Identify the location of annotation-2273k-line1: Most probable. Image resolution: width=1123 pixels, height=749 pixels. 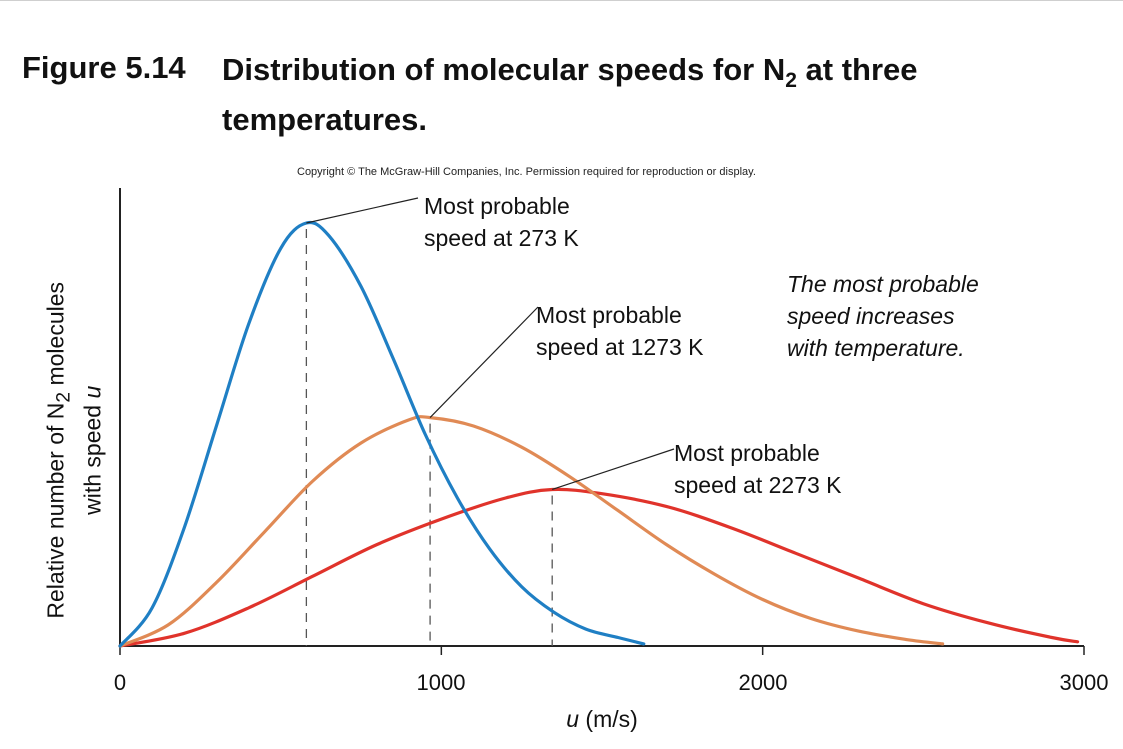
(747, 453).